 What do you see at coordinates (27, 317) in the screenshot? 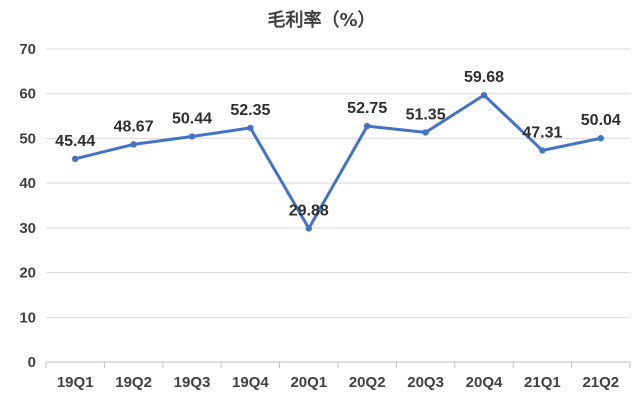
I see `y-tick-label: 10` at bounding box center [27, 317].